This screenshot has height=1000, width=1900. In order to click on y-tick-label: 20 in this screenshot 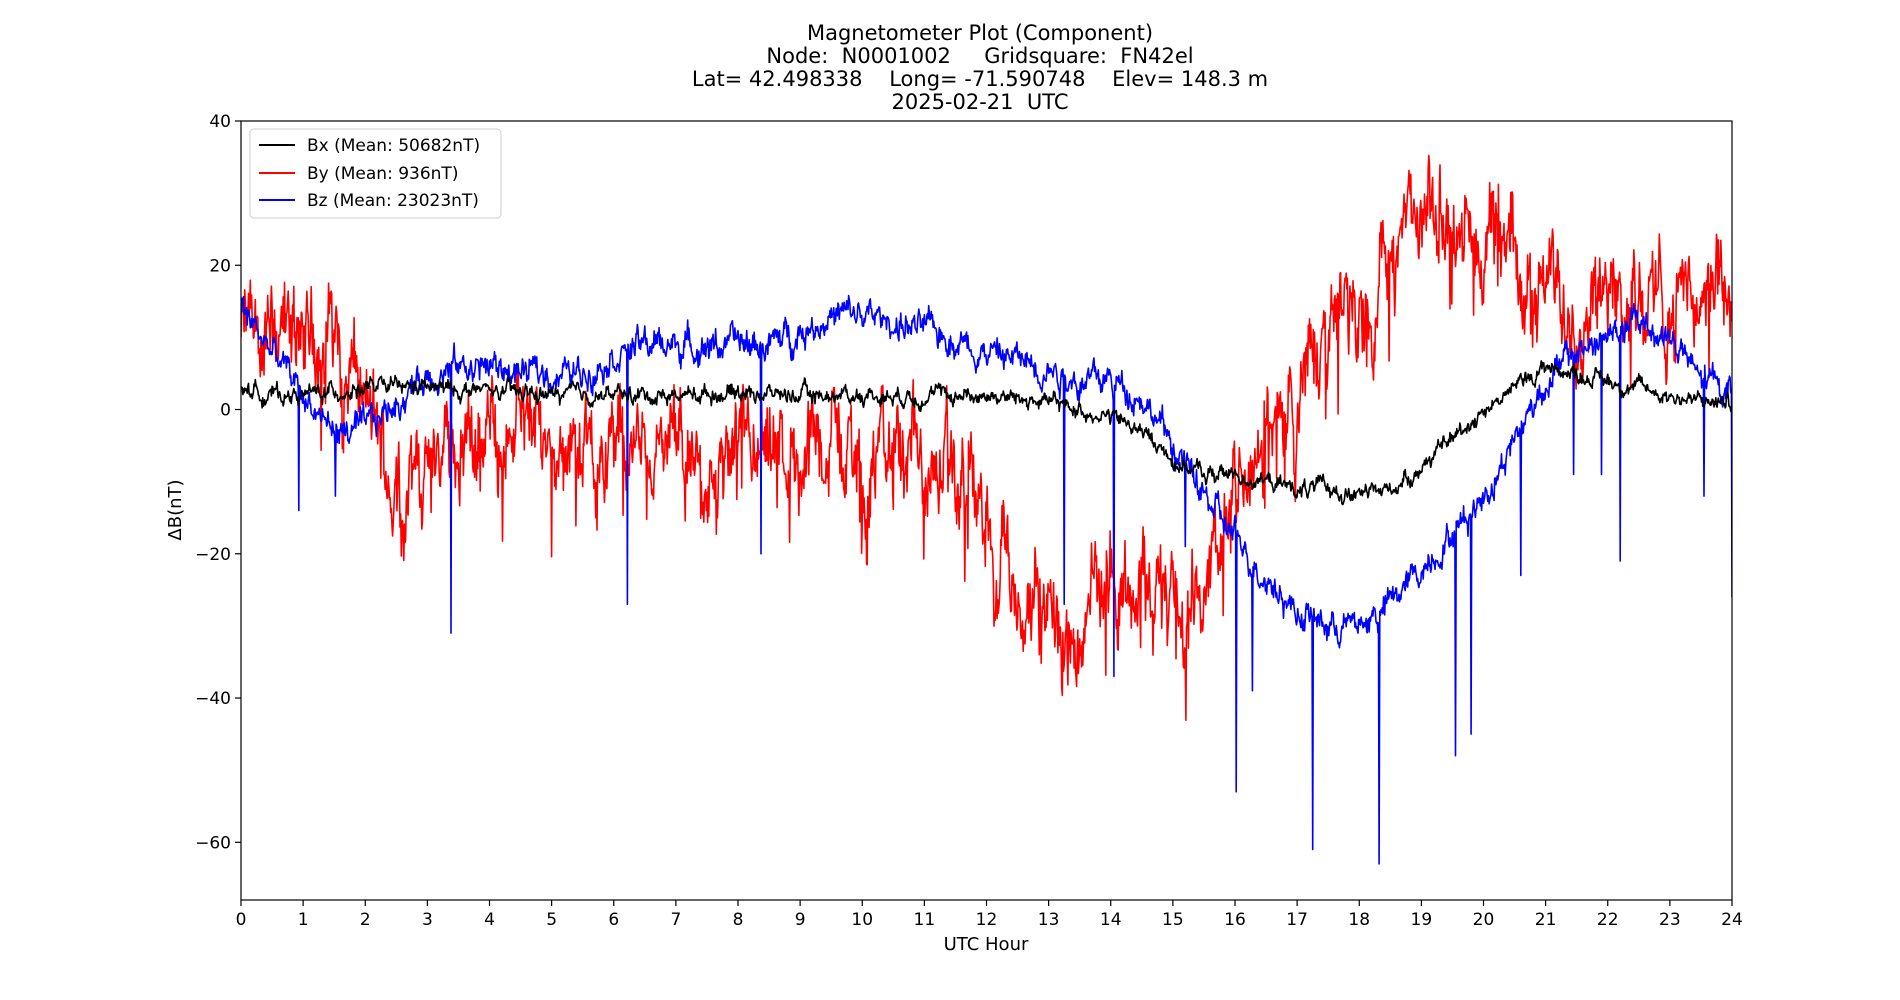, I will do `click(220, 266)`.